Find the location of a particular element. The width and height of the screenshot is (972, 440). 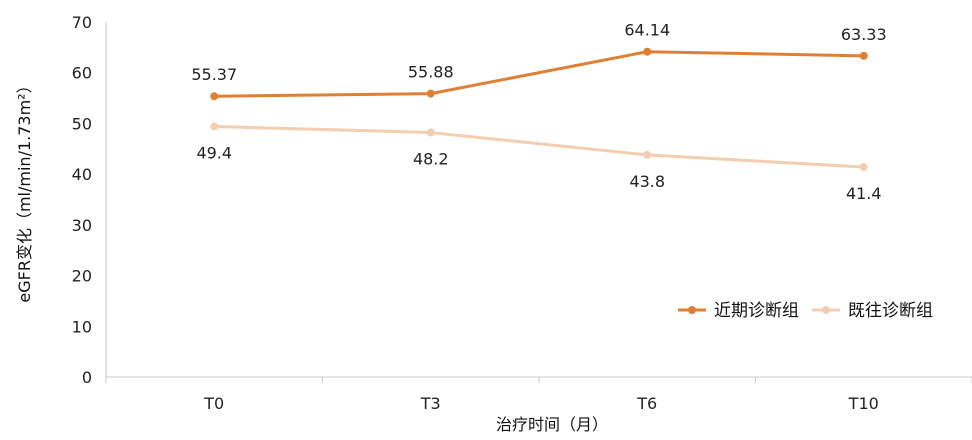

data-label: 64.14 is located at coordinates (647, 30).